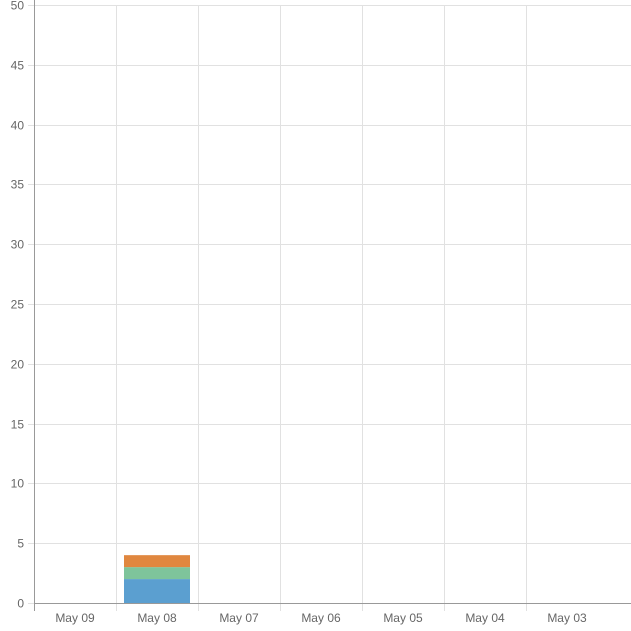 This screenshot has width=631, height=631. I want to click on y-tick-label: 35, so click(18, 185).